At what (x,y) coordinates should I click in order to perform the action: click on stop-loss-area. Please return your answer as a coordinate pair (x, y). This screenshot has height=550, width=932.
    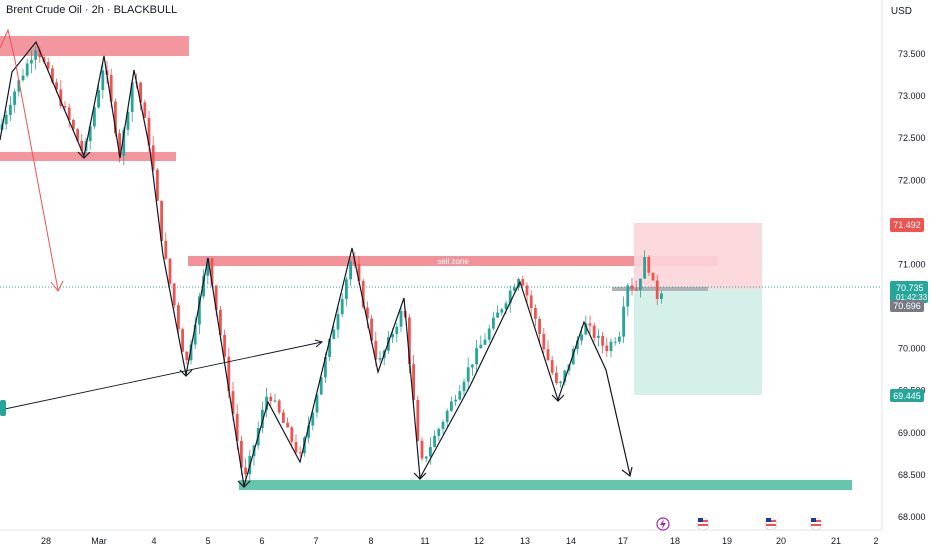
    Looking at the image, I should click on (698, 256).